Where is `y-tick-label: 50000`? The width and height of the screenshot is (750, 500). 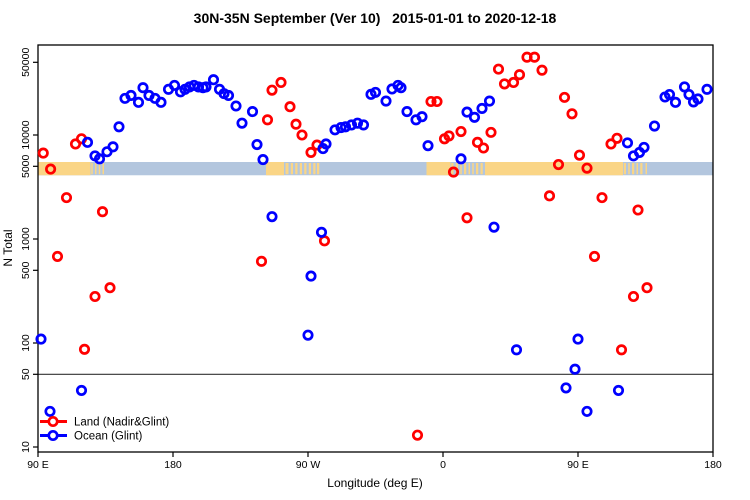
y-tick-label: 50000 is located at coordinates (26, 62).